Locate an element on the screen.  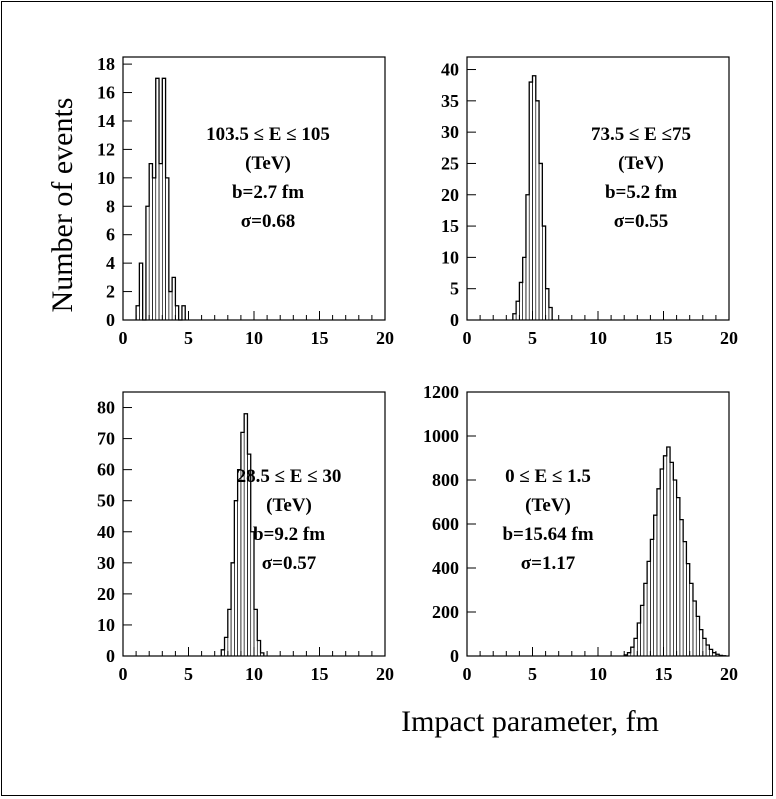
y-tick-label: 800 is located at coordinates (445, 480).